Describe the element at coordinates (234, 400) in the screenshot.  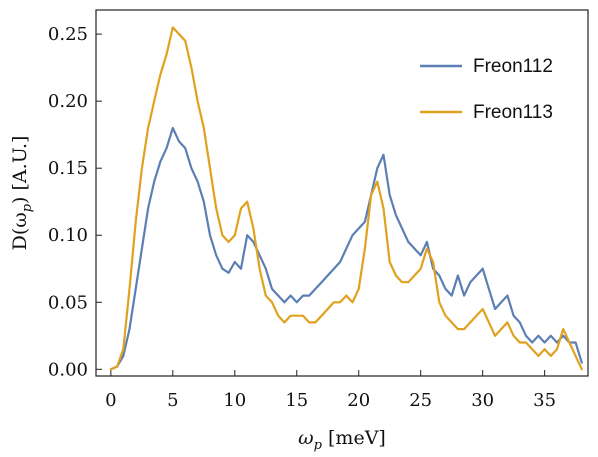
I see `x-tick-label: 10` at that location.